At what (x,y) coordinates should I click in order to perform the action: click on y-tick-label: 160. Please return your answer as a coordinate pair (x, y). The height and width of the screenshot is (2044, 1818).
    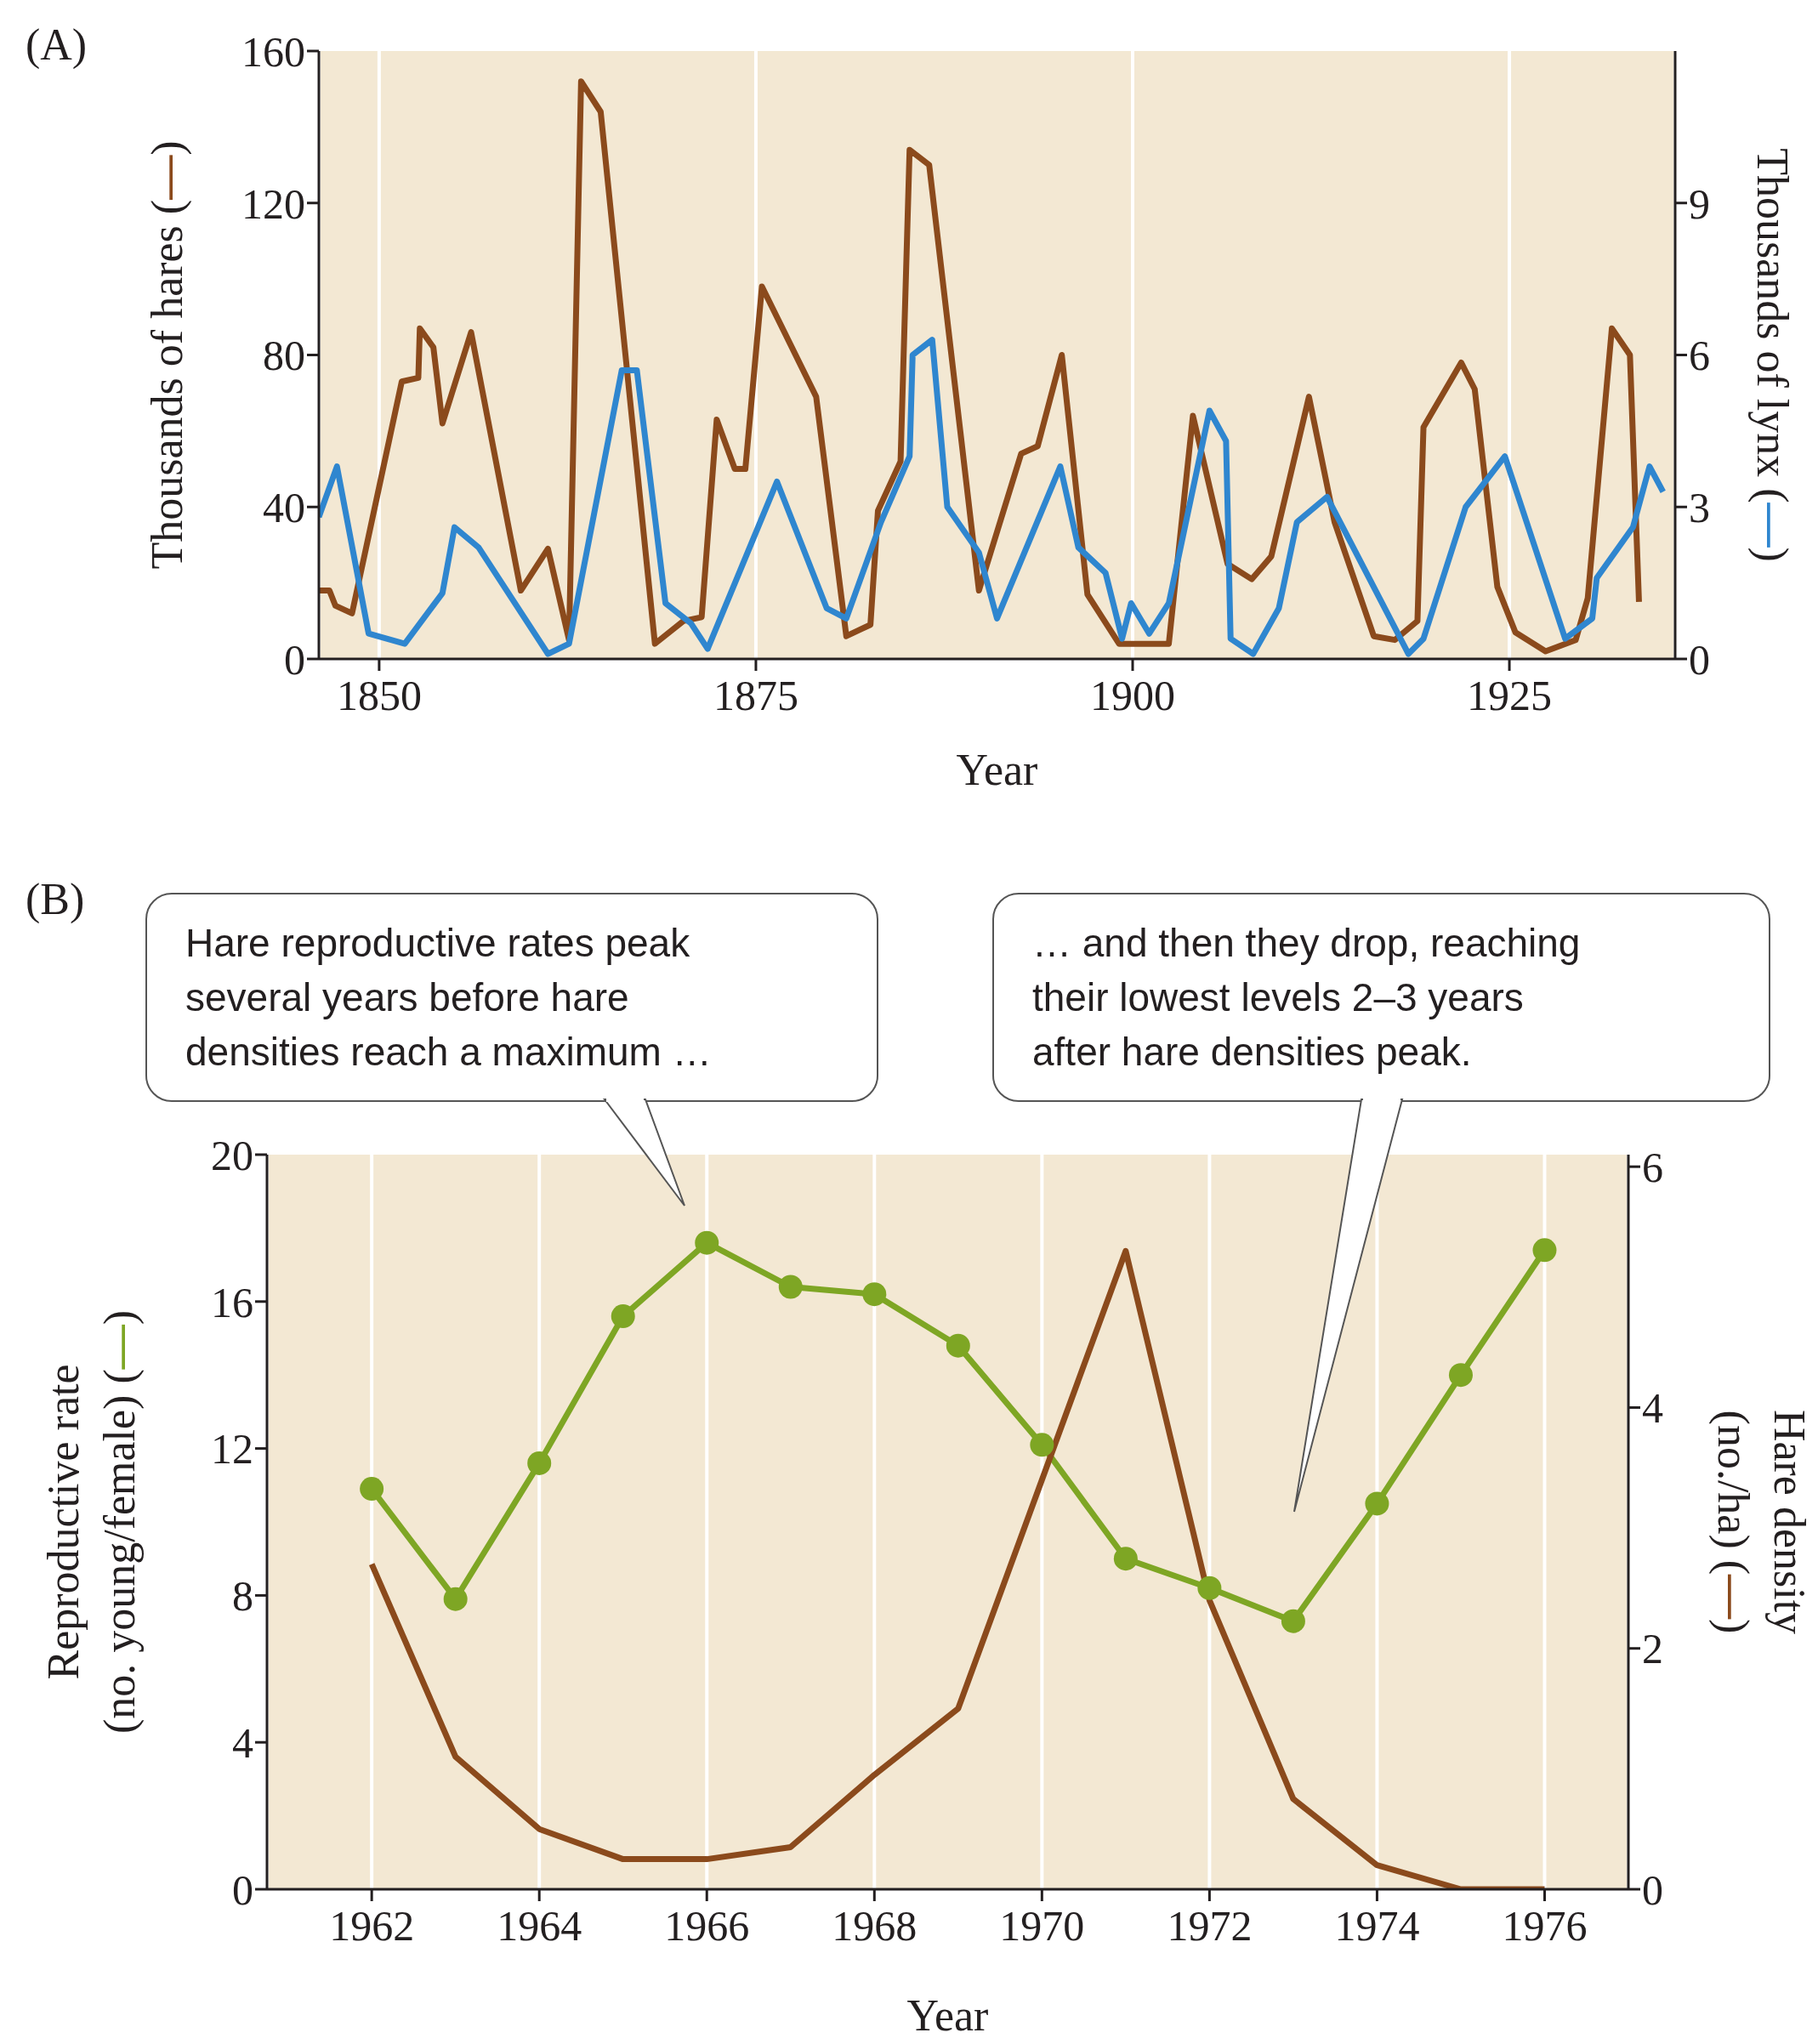
    Looking at the image, I should click on (273, 52).